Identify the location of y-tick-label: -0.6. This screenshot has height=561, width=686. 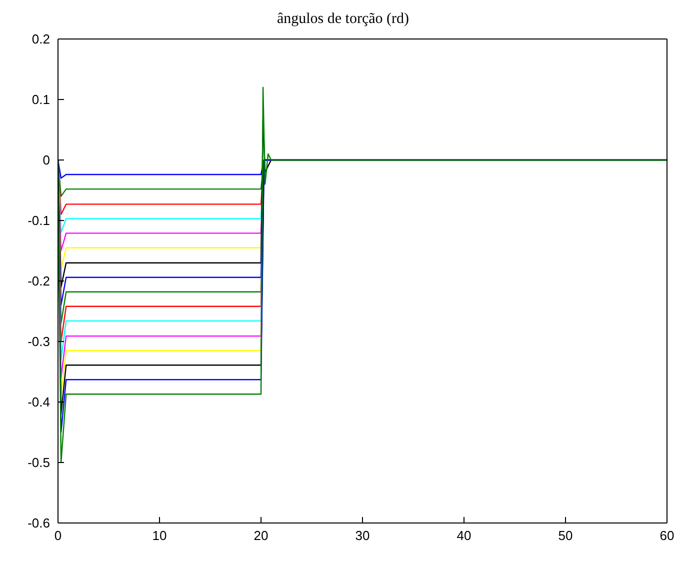
(39, 523).